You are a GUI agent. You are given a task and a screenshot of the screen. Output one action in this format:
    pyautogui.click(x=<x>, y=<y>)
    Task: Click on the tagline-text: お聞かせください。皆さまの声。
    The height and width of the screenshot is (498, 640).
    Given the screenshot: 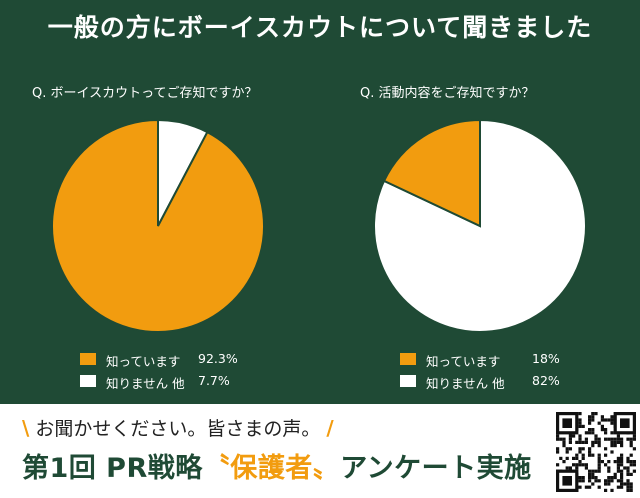 What is the action you would take?
    pyautogui.click(x=178, y=429)
    